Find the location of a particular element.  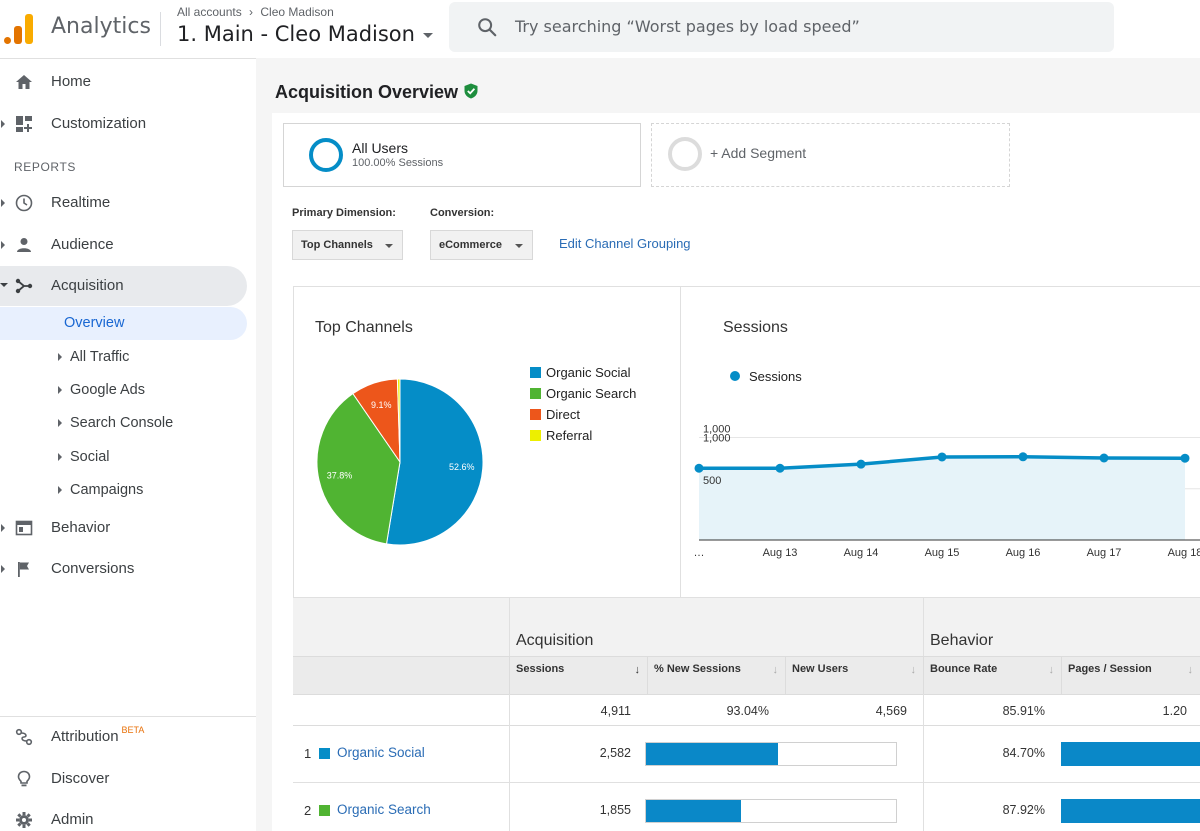

edit-channel-grouping-link: Edit Channel Grouping is located at coordinates (625, 243).